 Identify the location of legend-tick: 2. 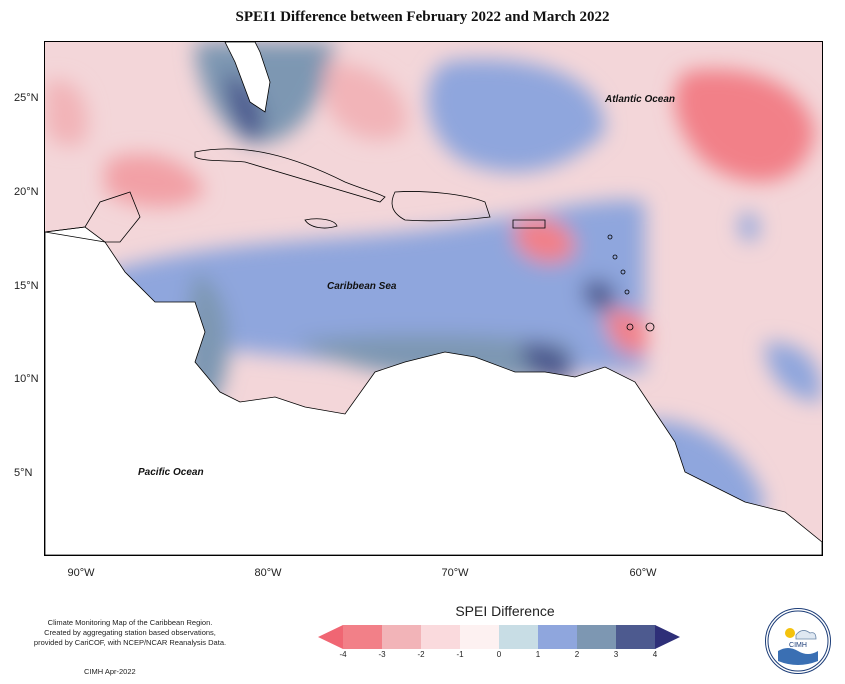
(577, 654).